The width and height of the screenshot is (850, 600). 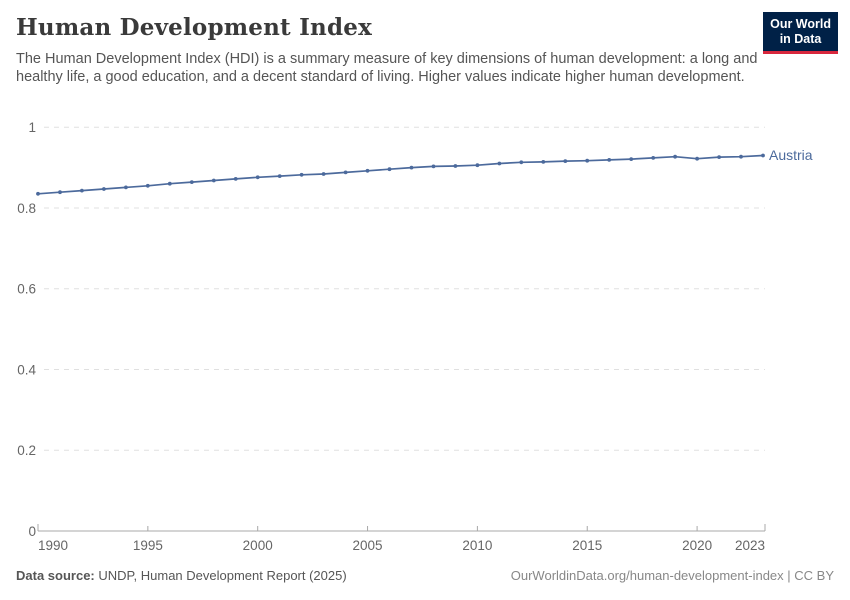 I want to click on owid-logo-line1: Our World, so click(x=800, y=24).